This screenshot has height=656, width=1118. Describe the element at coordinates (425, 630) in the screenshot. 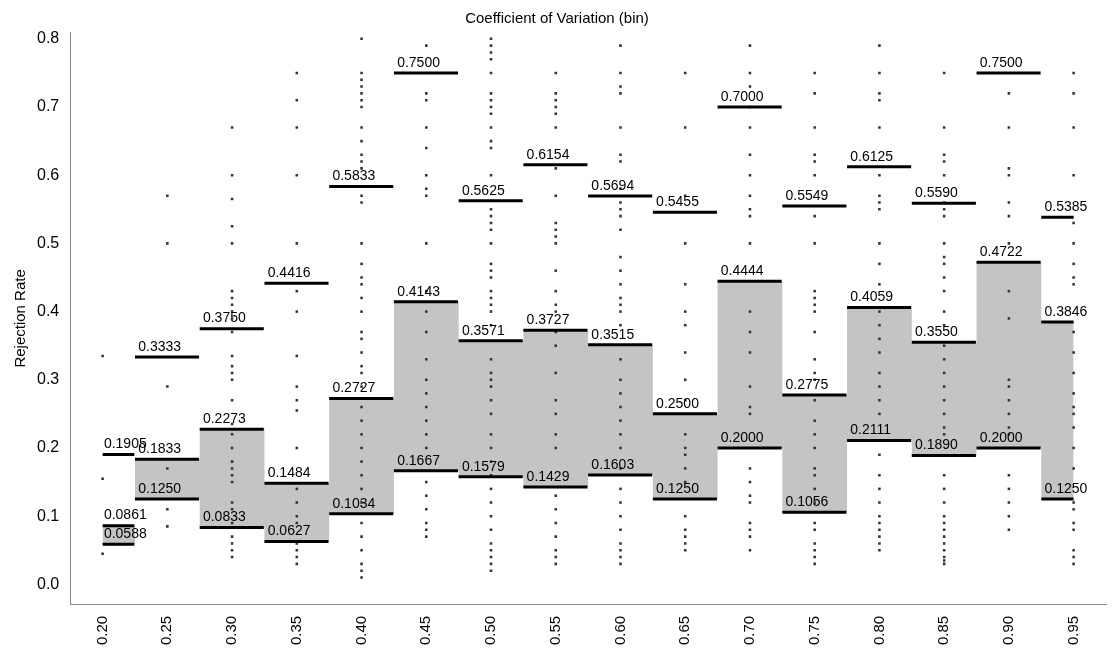

I see `x-tick-label: 0.45` at that location.